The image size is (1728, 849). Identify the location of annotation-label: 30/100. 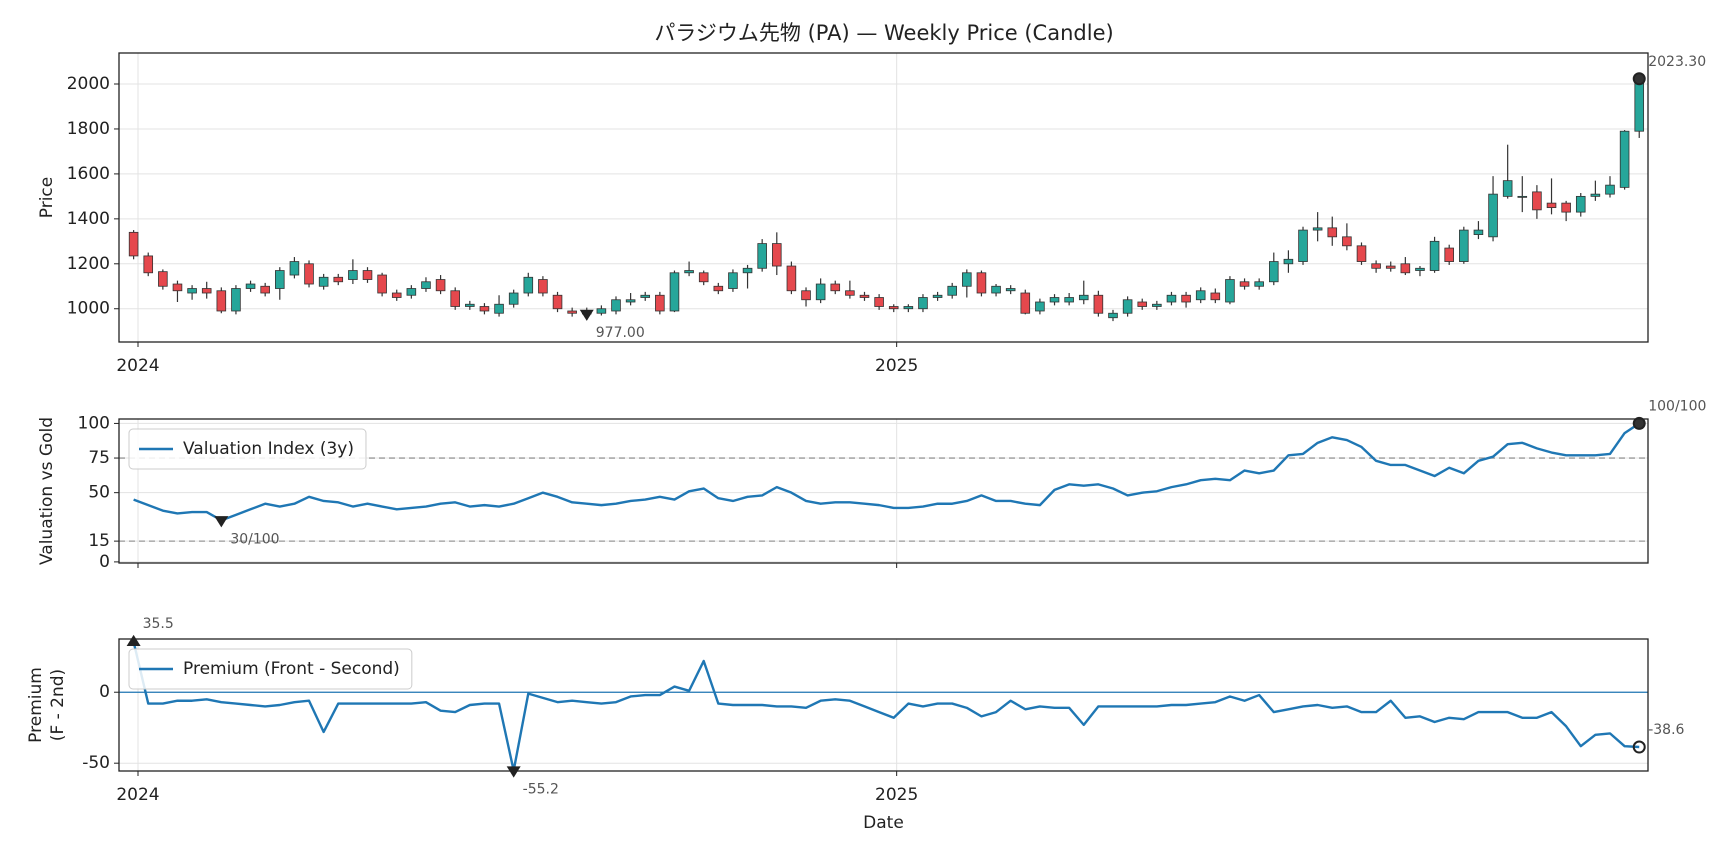
(254, 539).